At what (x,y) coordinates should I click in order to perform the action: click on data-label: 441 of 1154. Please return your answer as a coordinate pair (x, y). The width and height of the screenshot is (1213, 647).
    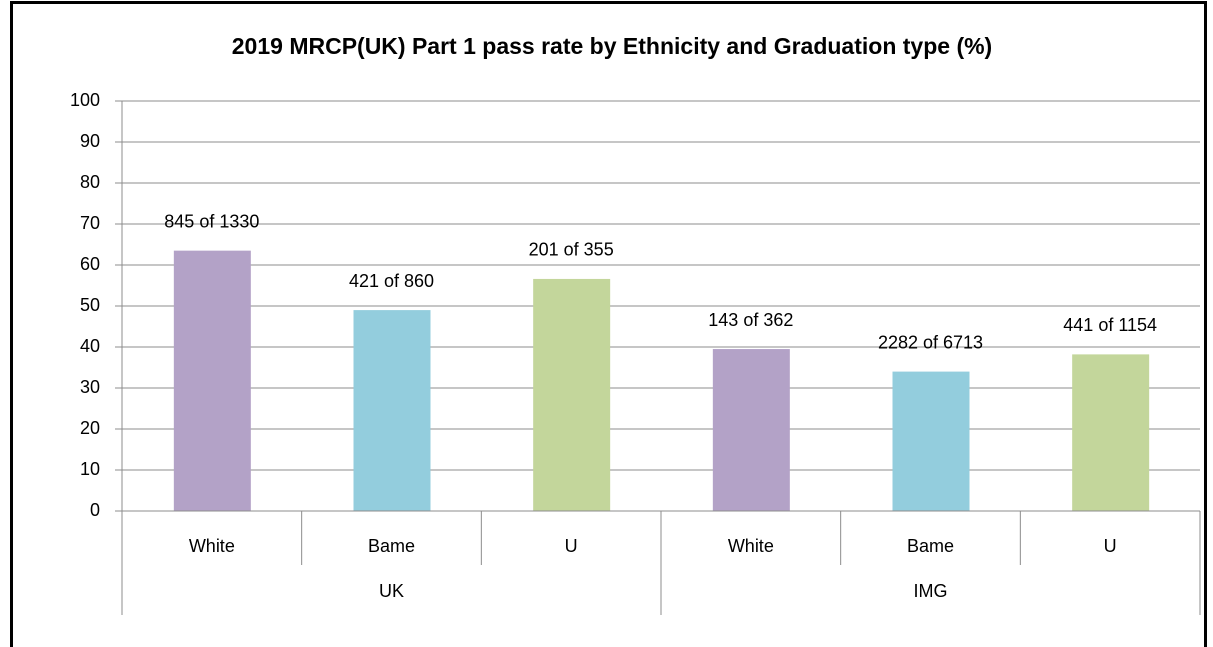
    Looking at the image, I should click on (1110, 325).